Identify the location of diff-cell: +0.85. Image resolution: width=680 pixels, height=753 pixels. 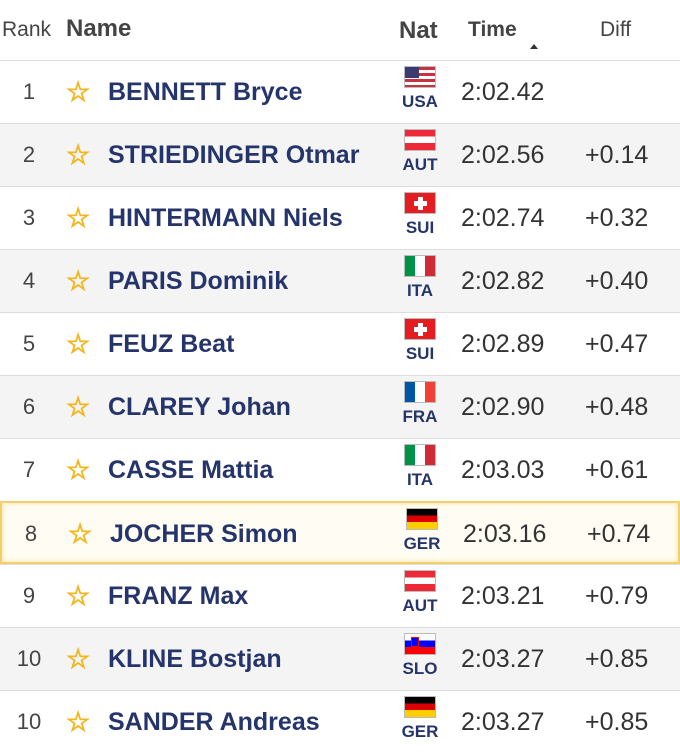
(617, 722).